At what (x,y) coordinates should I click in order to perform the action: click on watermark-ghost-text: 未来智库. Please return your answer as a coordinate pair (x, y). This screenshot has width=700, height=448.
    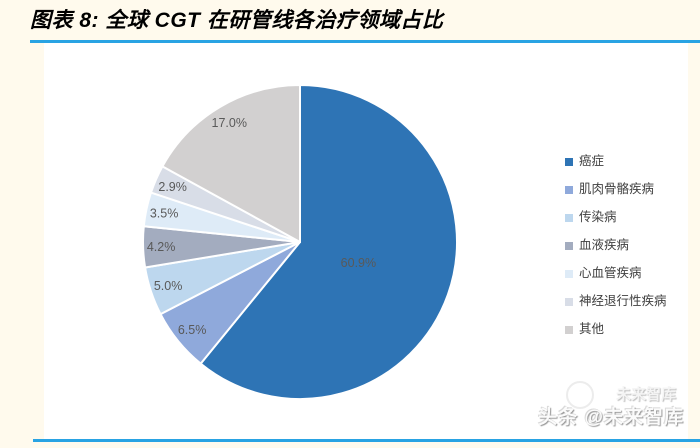
    Looking at the image, I should click on (645, 394).